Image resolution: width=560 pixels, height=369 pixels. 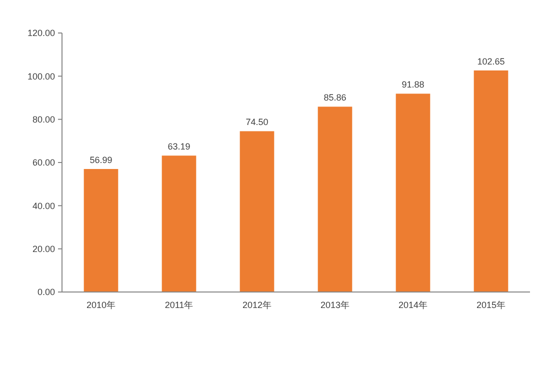 What do you see at coordinates (179, 305) in the screenshot?
I see `x-tick-label: 2011年` at bounding box center [179, 305].